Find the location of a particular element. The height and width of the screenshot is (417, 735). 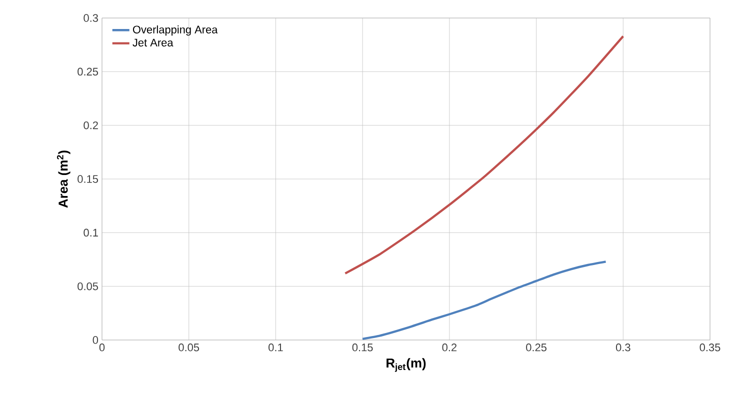

legend-label: Jet Area is located at coordinates (153, 42).